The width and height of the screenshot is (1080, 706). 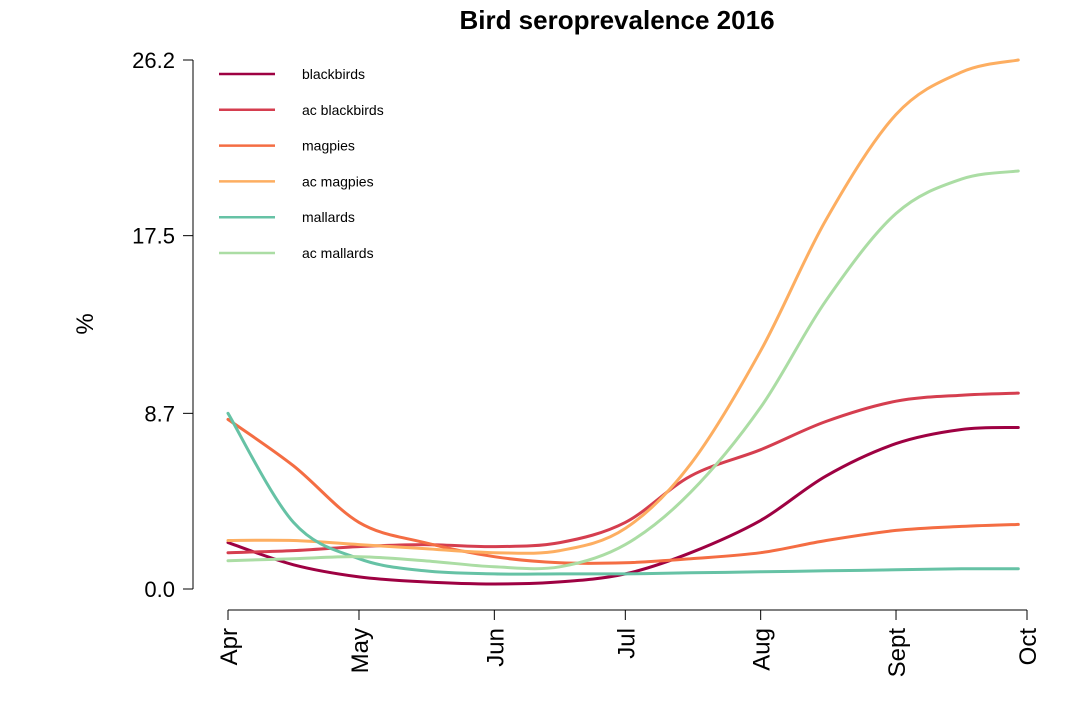 I want to click on x-tick-label: Jul, so click(x=626, y=643).